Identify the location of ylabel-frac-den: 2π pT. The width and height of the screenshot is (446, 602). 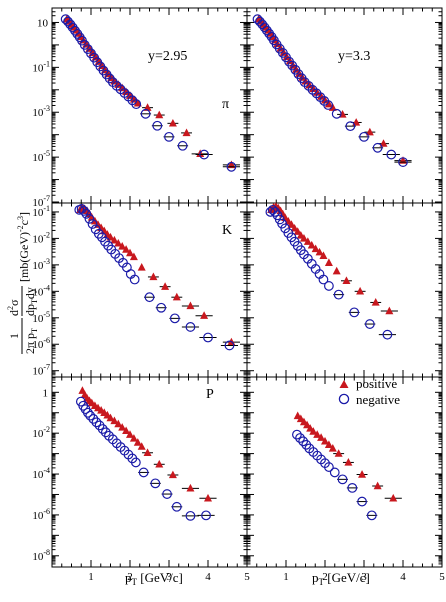
(31, 341).